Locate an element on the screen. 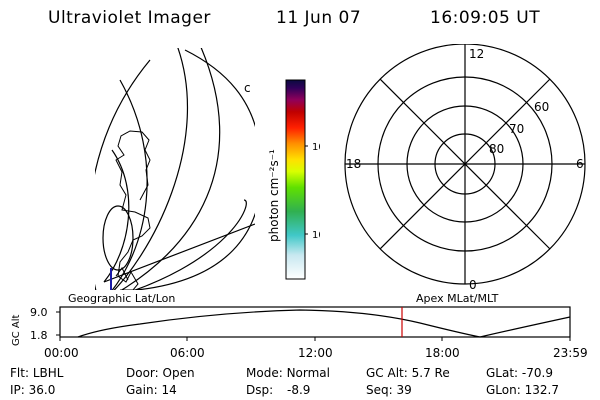 The image size is (600, 400). status-door-label: Door: is located at coordinates (142, 373).